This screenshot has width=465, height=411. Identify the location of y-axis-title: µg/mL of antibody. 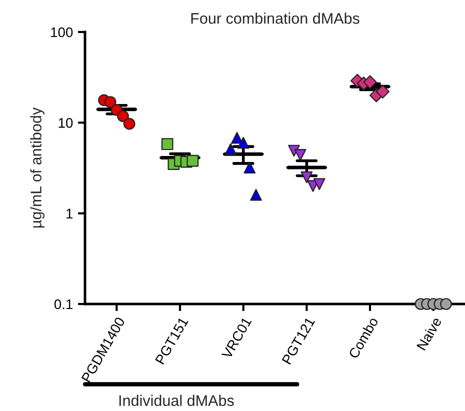
(37, 167).